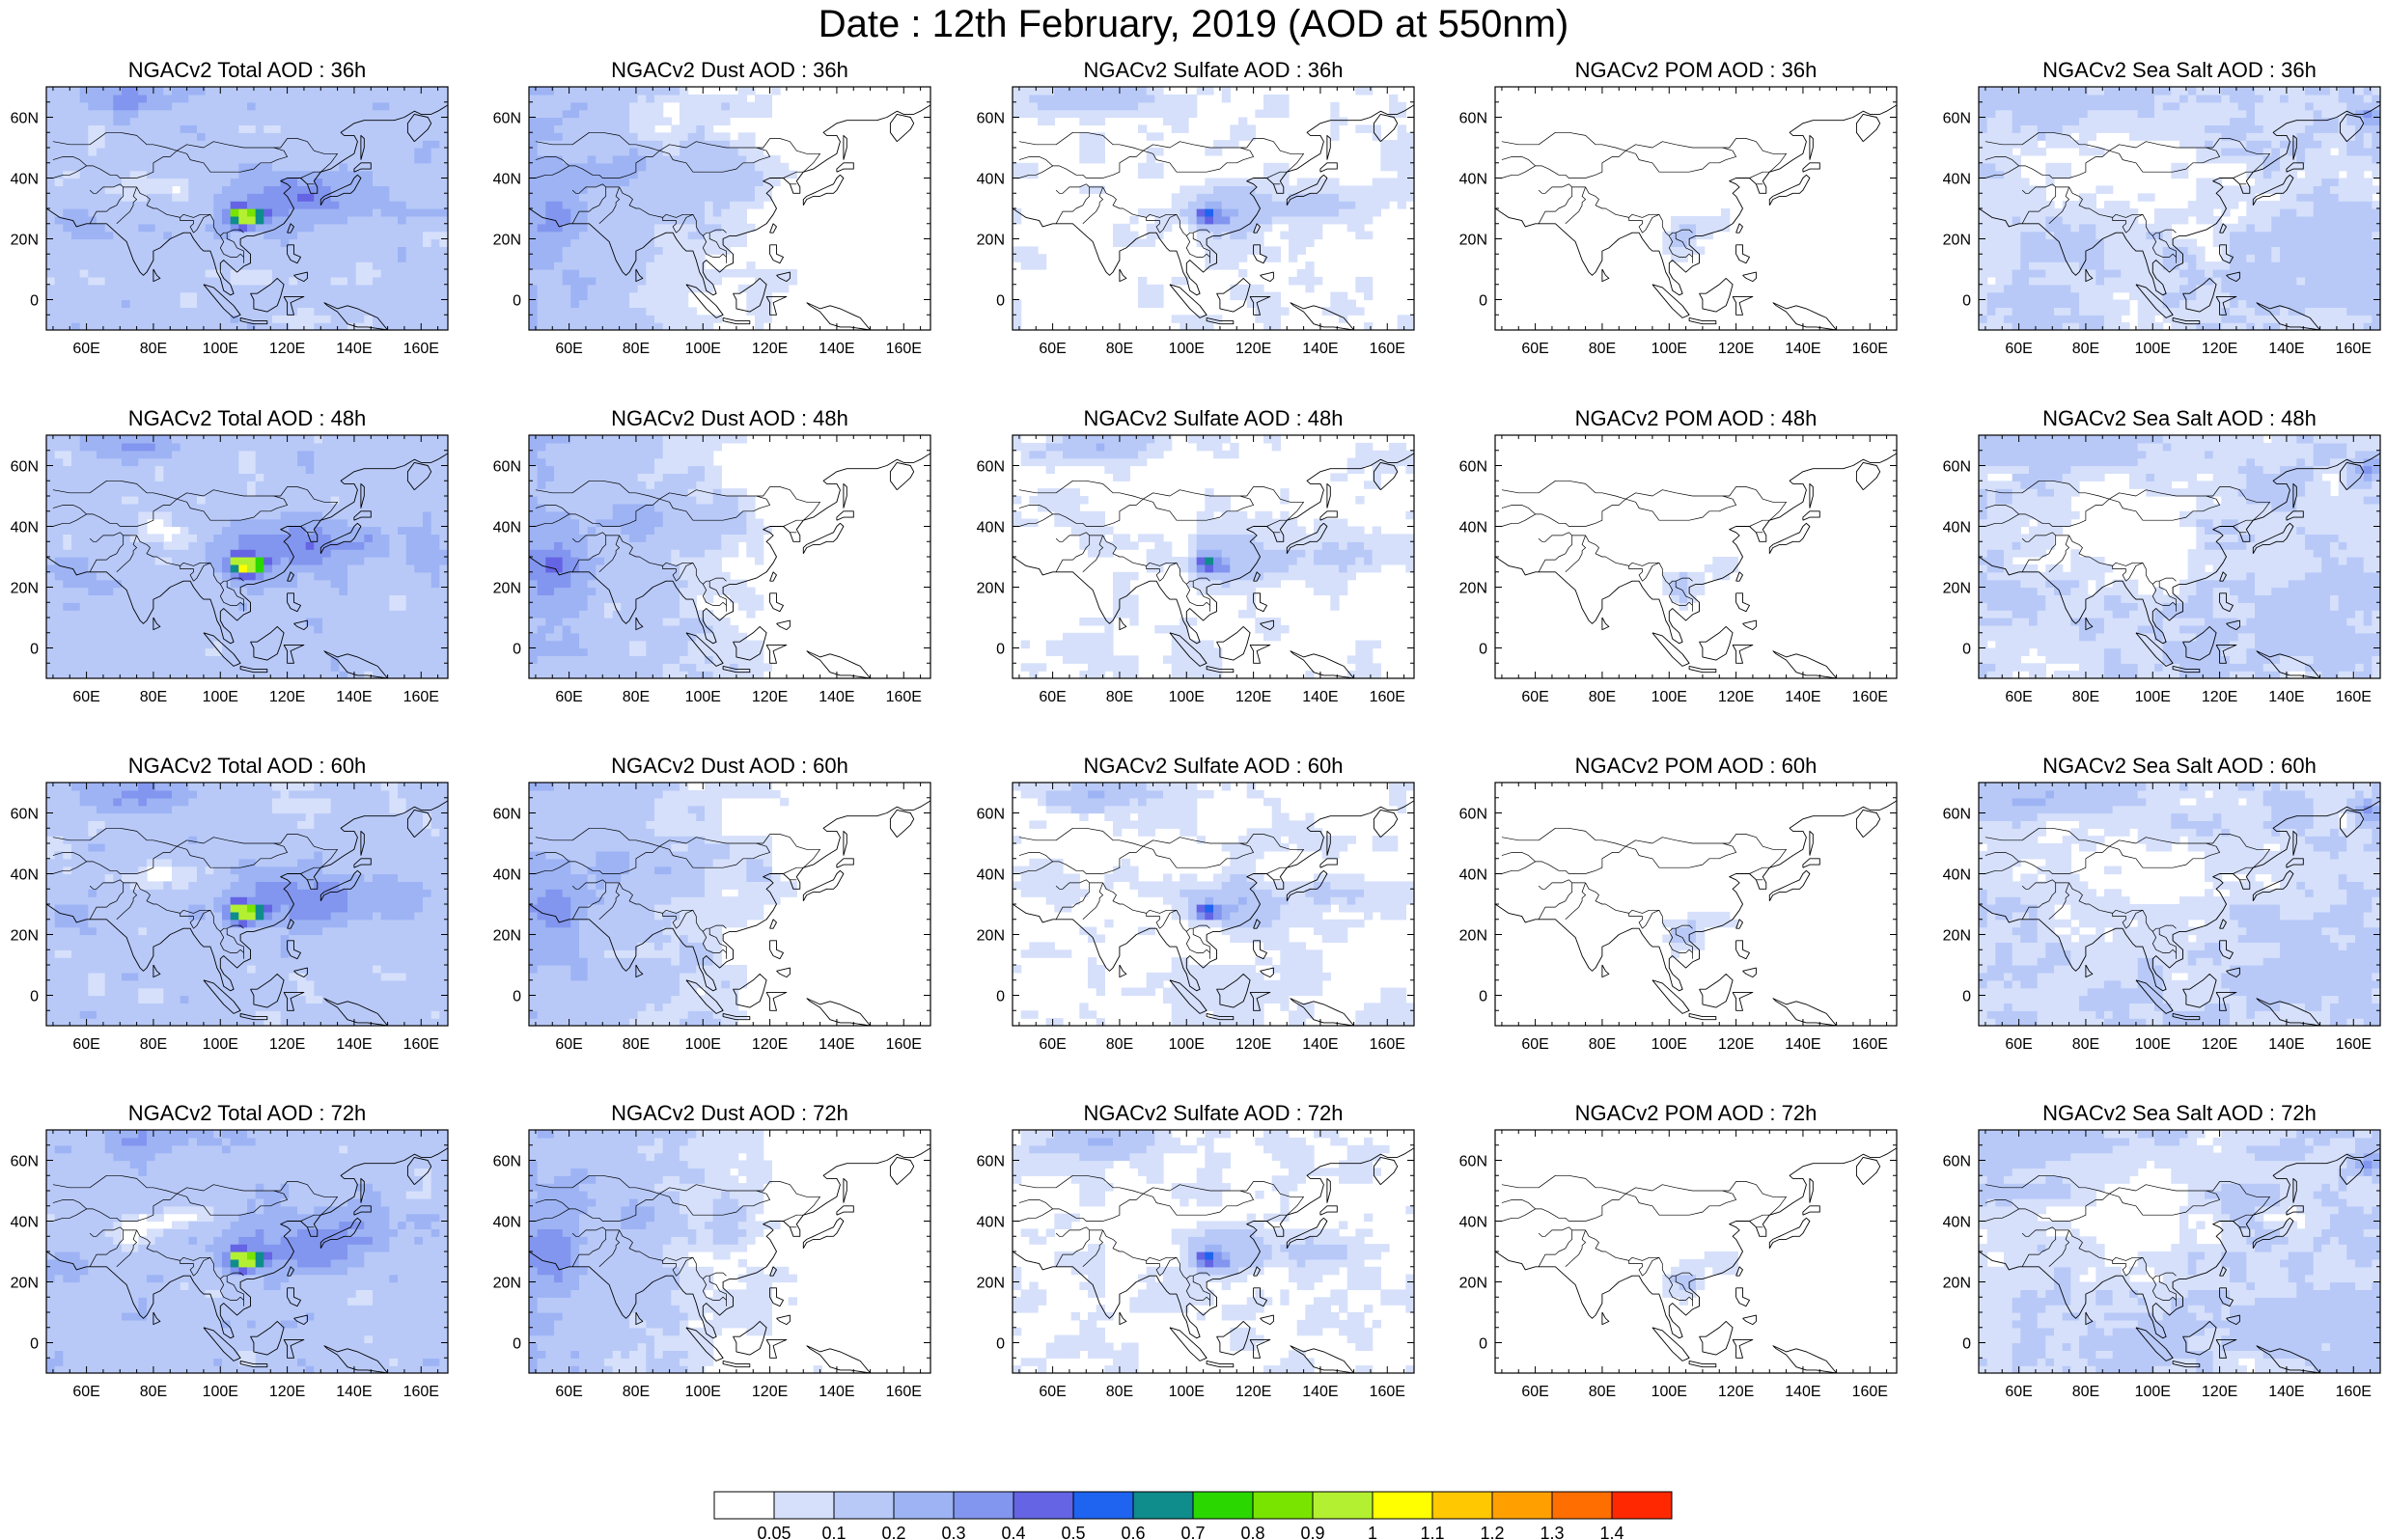 This screenshot has width=2387, height=1540. Describe the element at coordinates (774, 1532) in the screenshot. I see `colorbar-label: 0.05` at that location.